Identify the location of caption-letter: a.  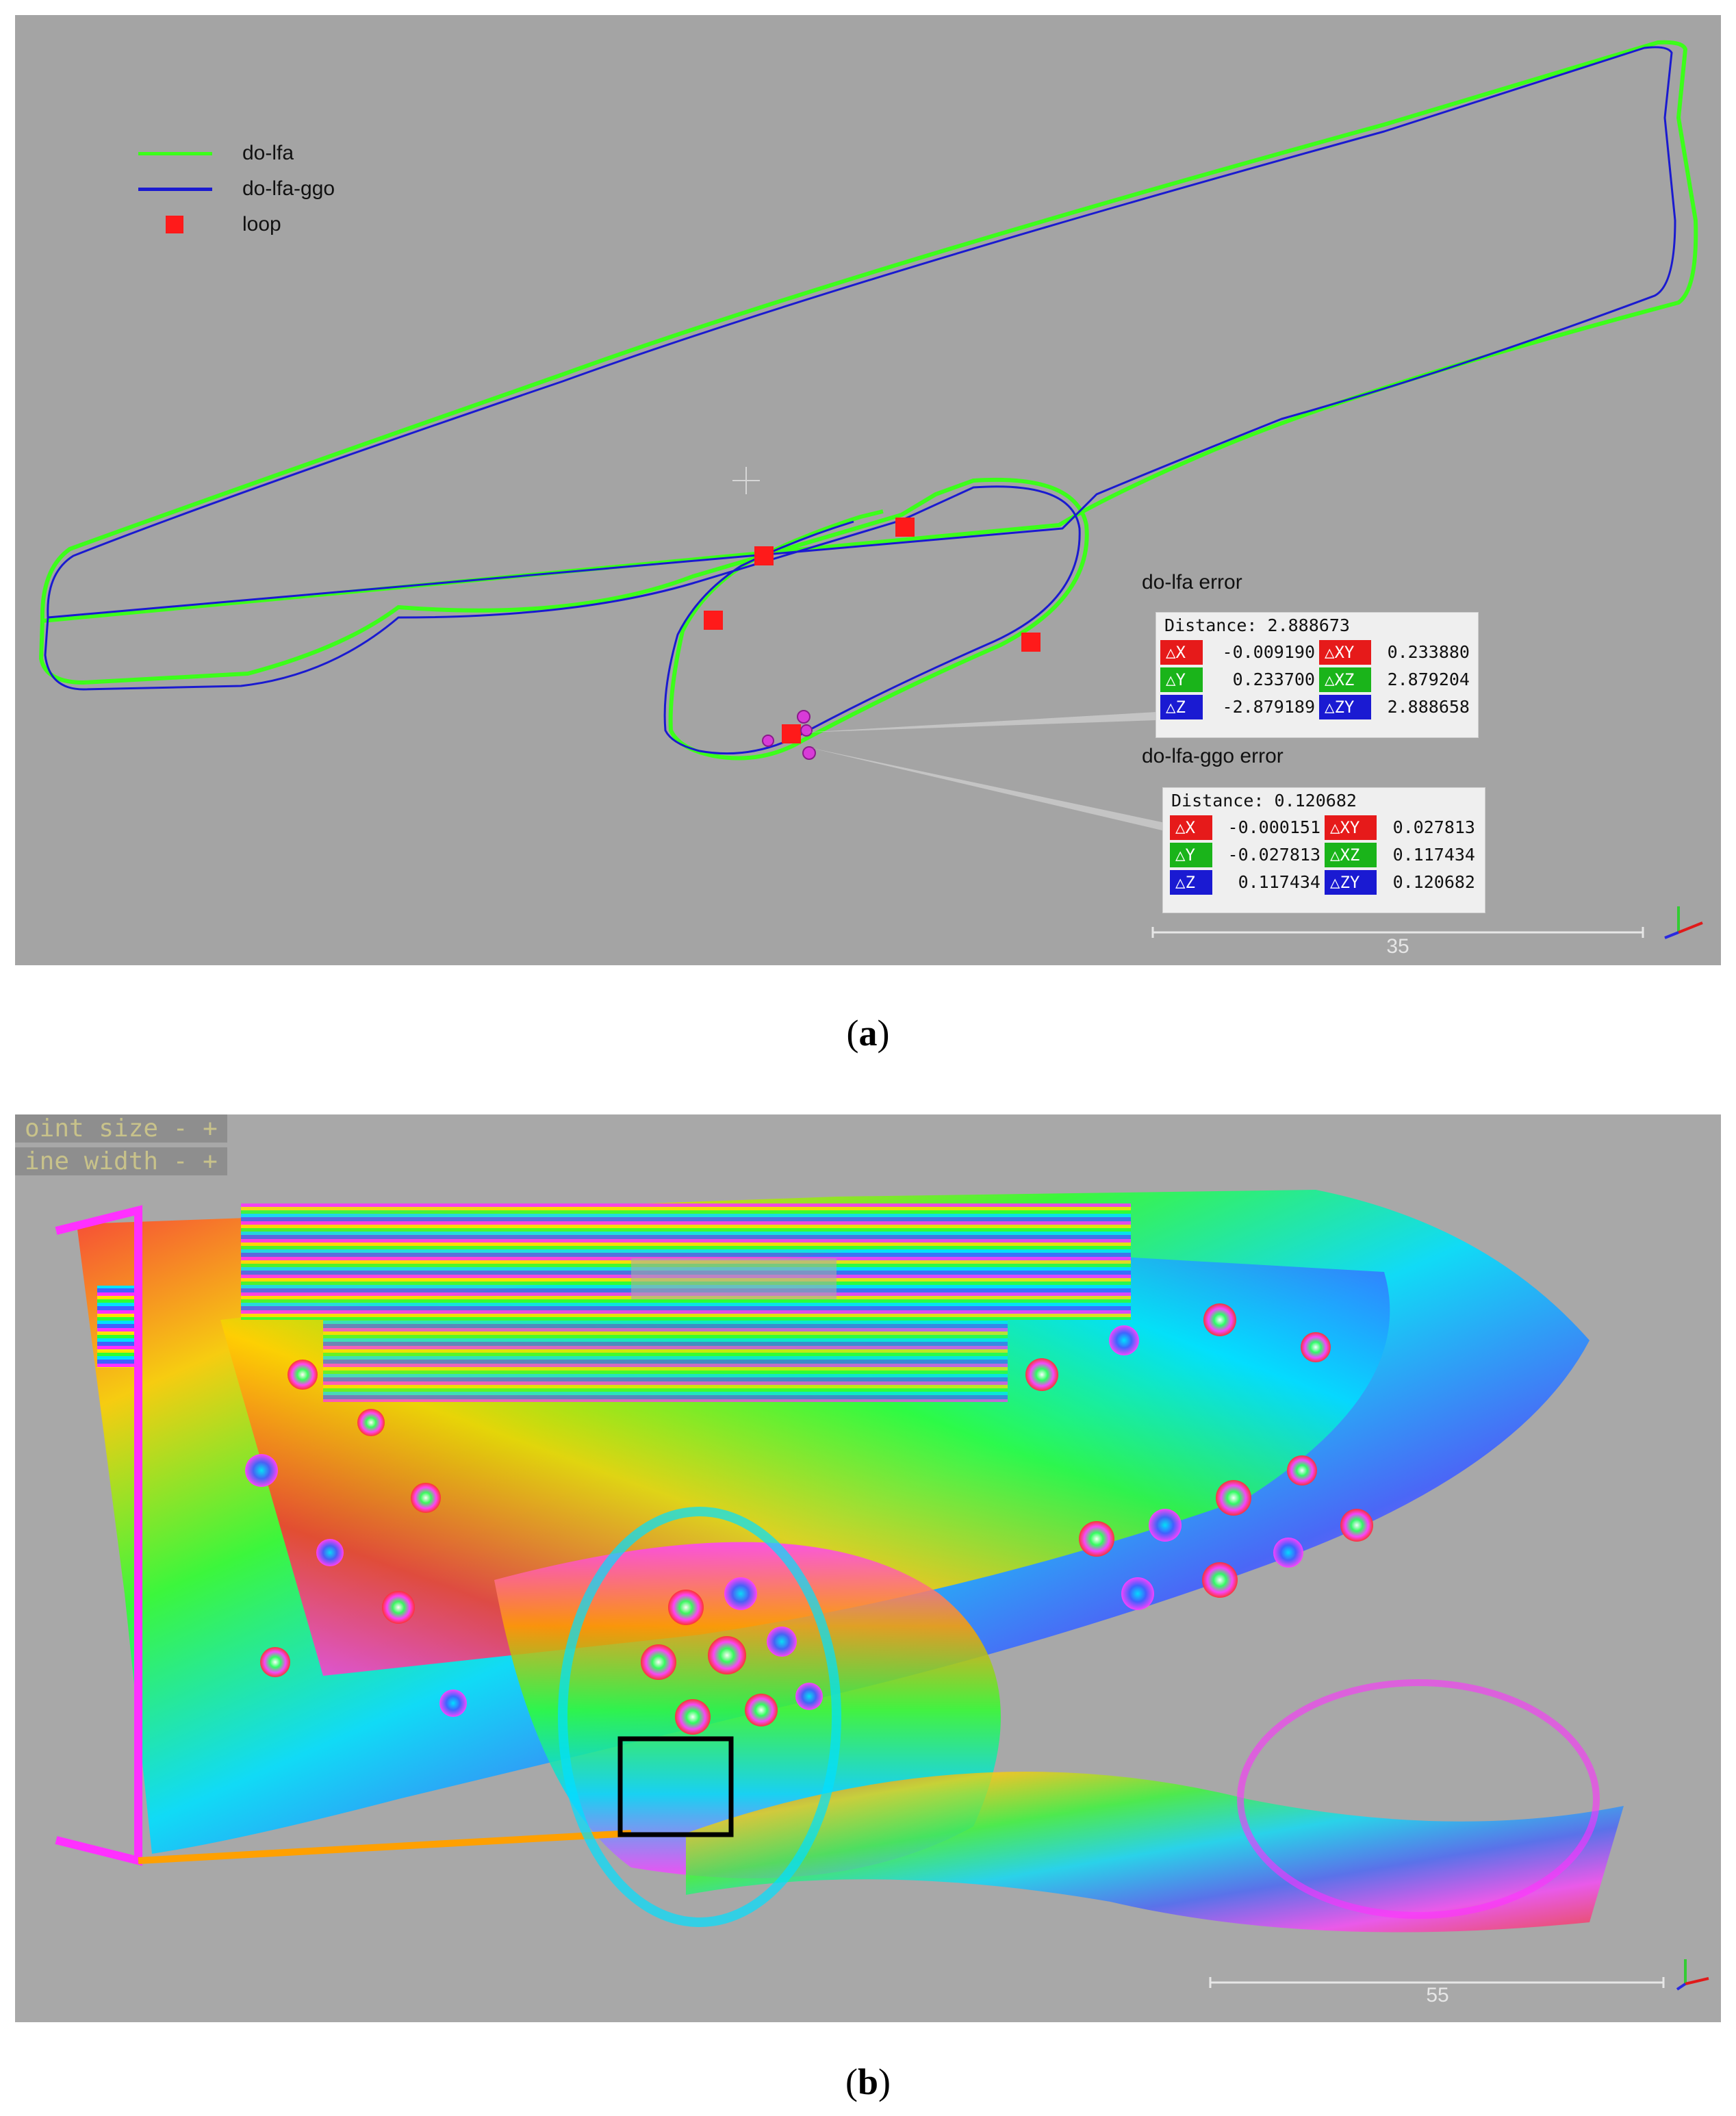
(868, 1033).